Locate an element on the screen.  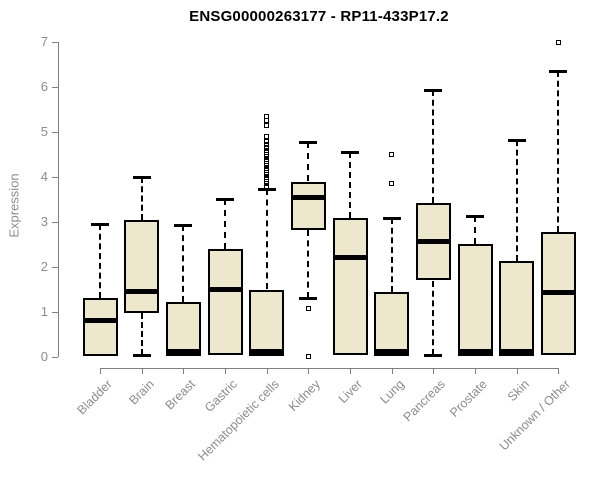
y-axis-line is located at coordinates (58, 199).